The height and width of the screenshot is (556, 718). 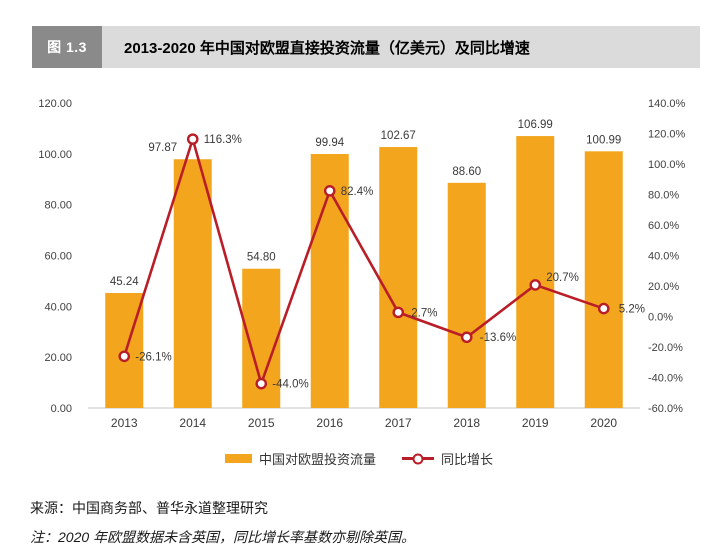 I want to click on remark-note: 注：2020 年欧盟数据未含英国，同比增长率基数亦剔除英国。, so click(x=223, y=537).